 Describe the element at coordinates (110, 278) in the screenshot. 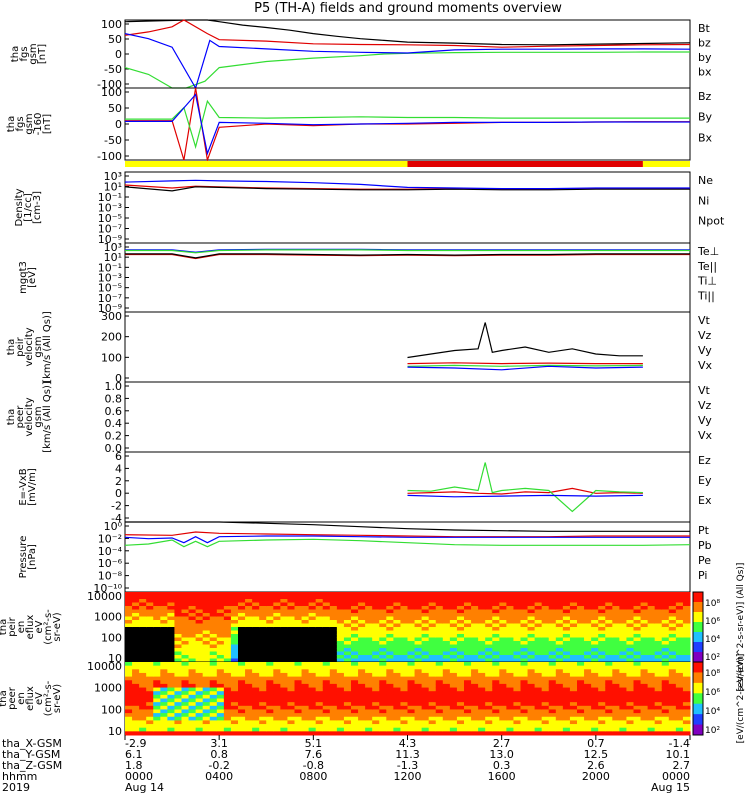

I see `y-tick-label: 10⁻³` at that location.